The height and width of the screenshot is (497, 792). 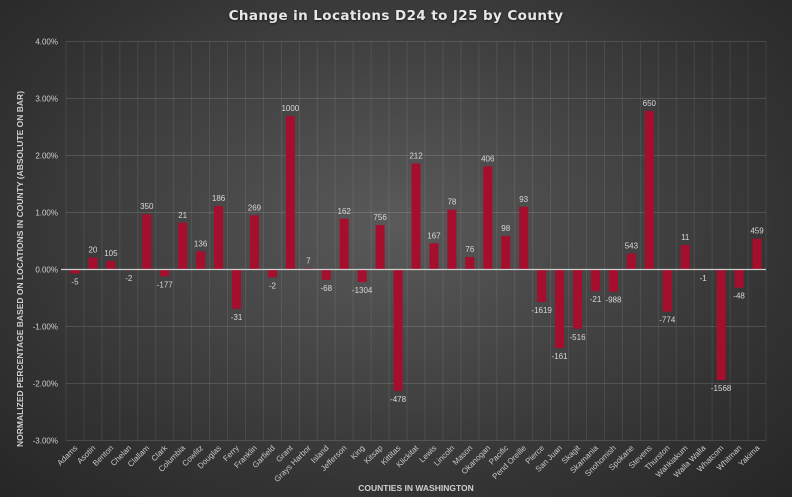 I want to click on data-label: -5, so click(x=75, y=281).